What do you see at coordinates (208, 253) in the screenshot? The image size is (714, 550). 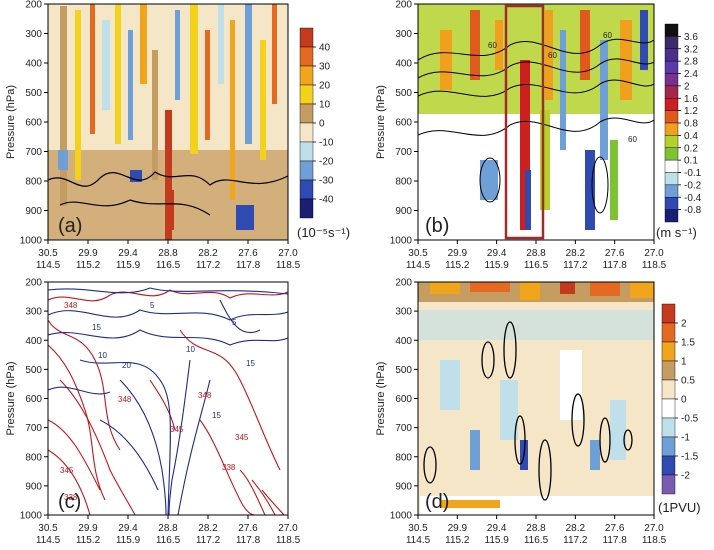 I see `x-tick-lat-label: 28.2` at bounding box center [208, 253].